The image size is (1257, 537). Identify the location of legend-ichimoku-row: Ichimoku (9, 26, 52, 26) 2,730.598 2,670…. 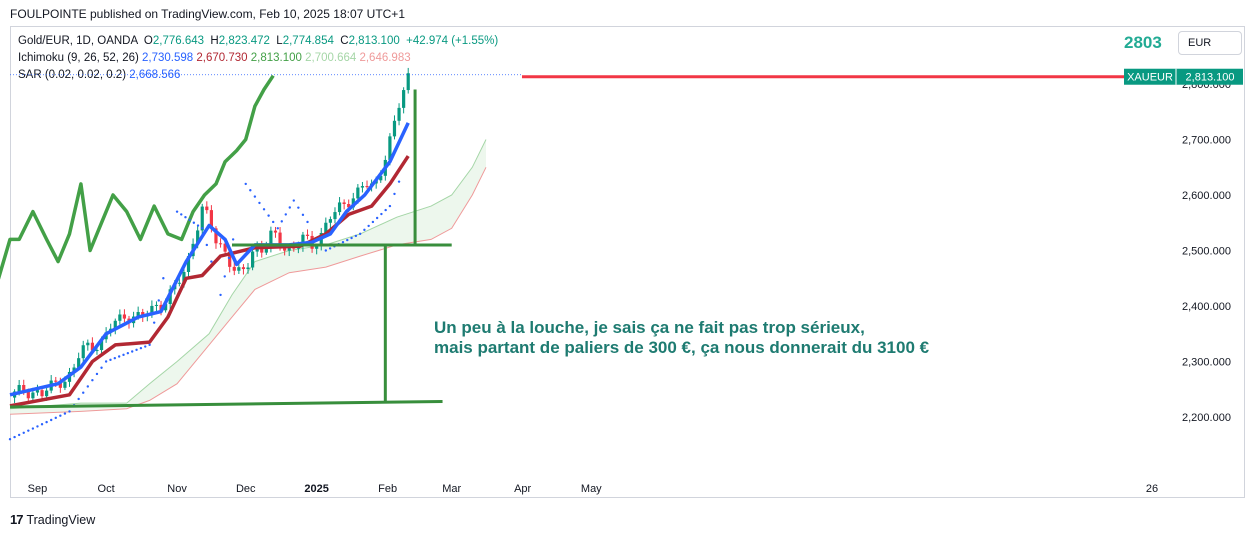
(214, 58).